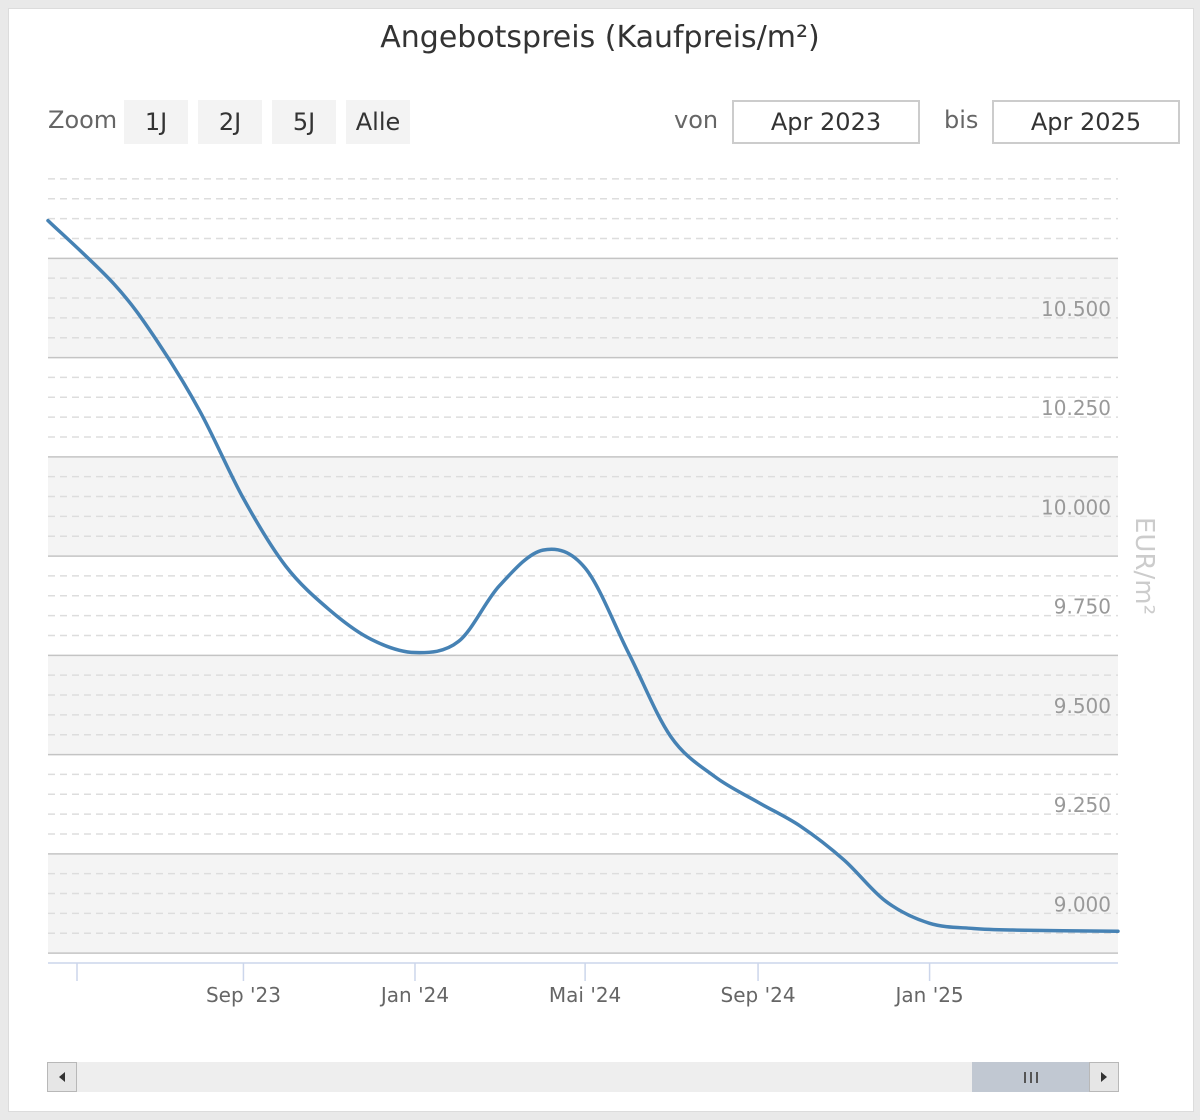 Image resolution: width=1200 pixels, height=1120 pixels. I want to click on y-tick-label: 9.500, so click(1082, 706).